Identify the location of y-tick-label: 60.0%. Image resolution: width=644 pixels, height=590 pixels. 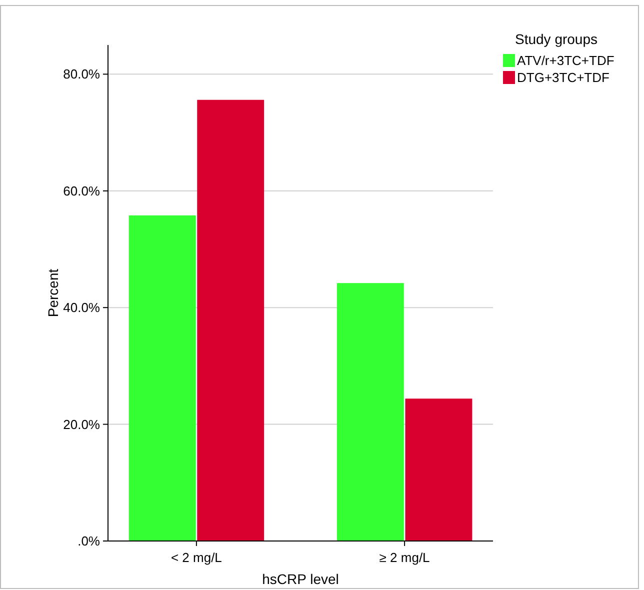
(81, 190).